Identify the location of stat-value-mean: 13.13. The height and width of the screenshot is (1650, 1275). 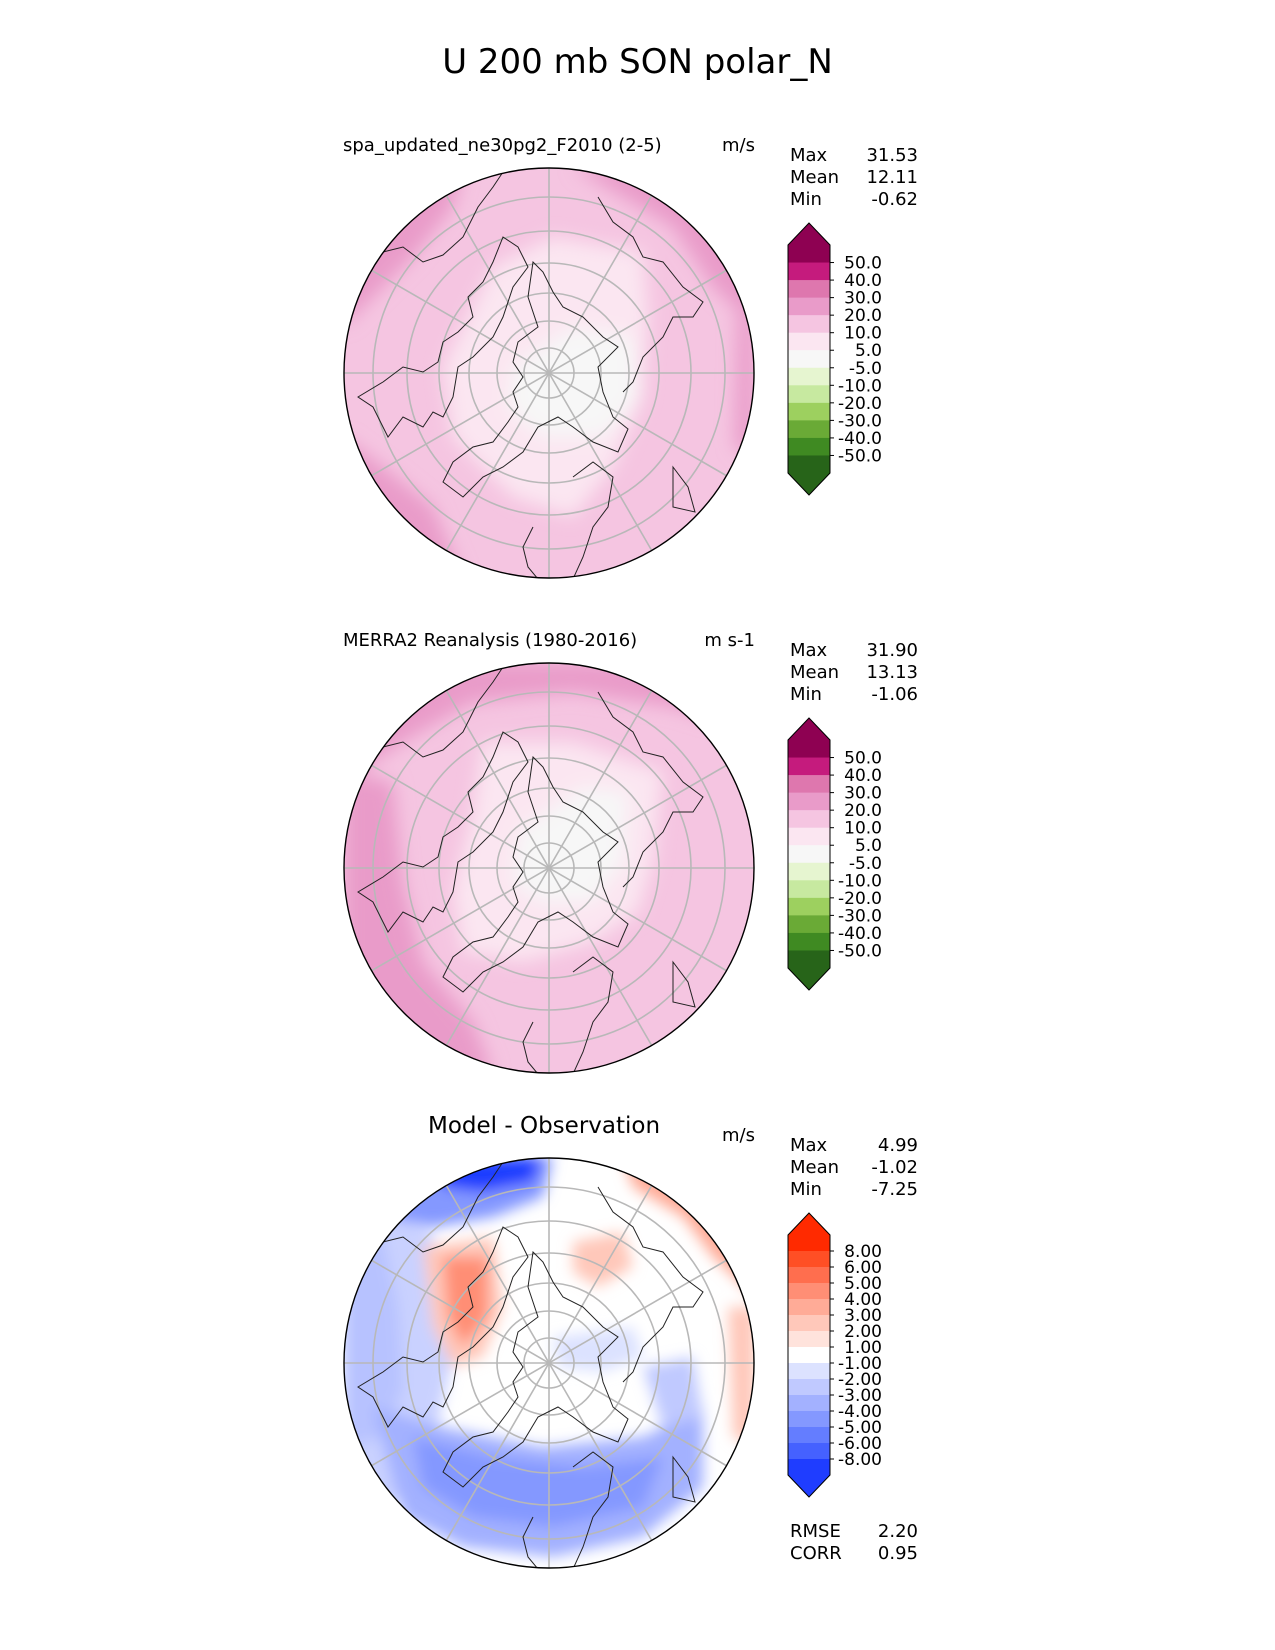
(892, 672).